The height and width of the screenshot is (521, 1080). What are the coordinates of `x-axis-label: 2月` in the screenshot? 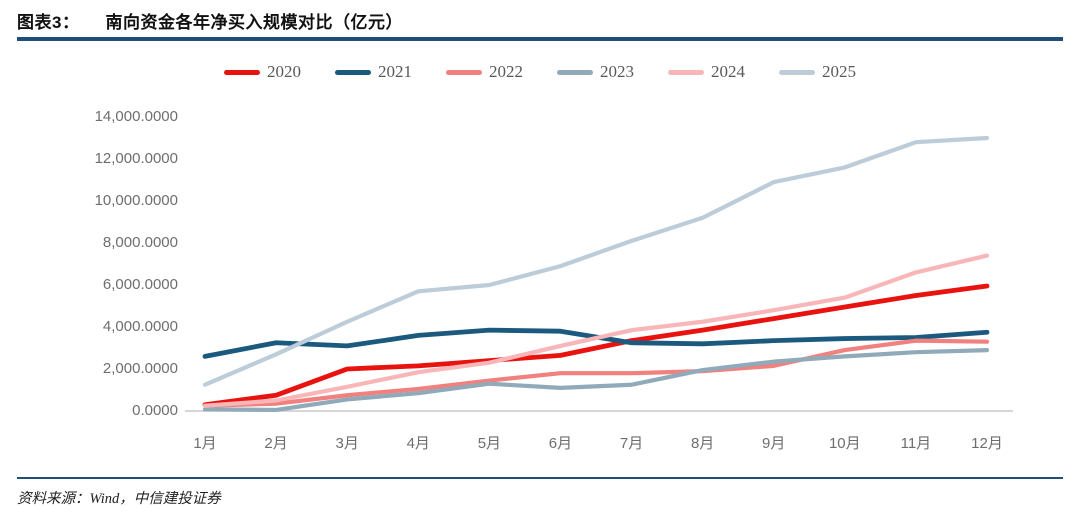 It's located at (276, 443).